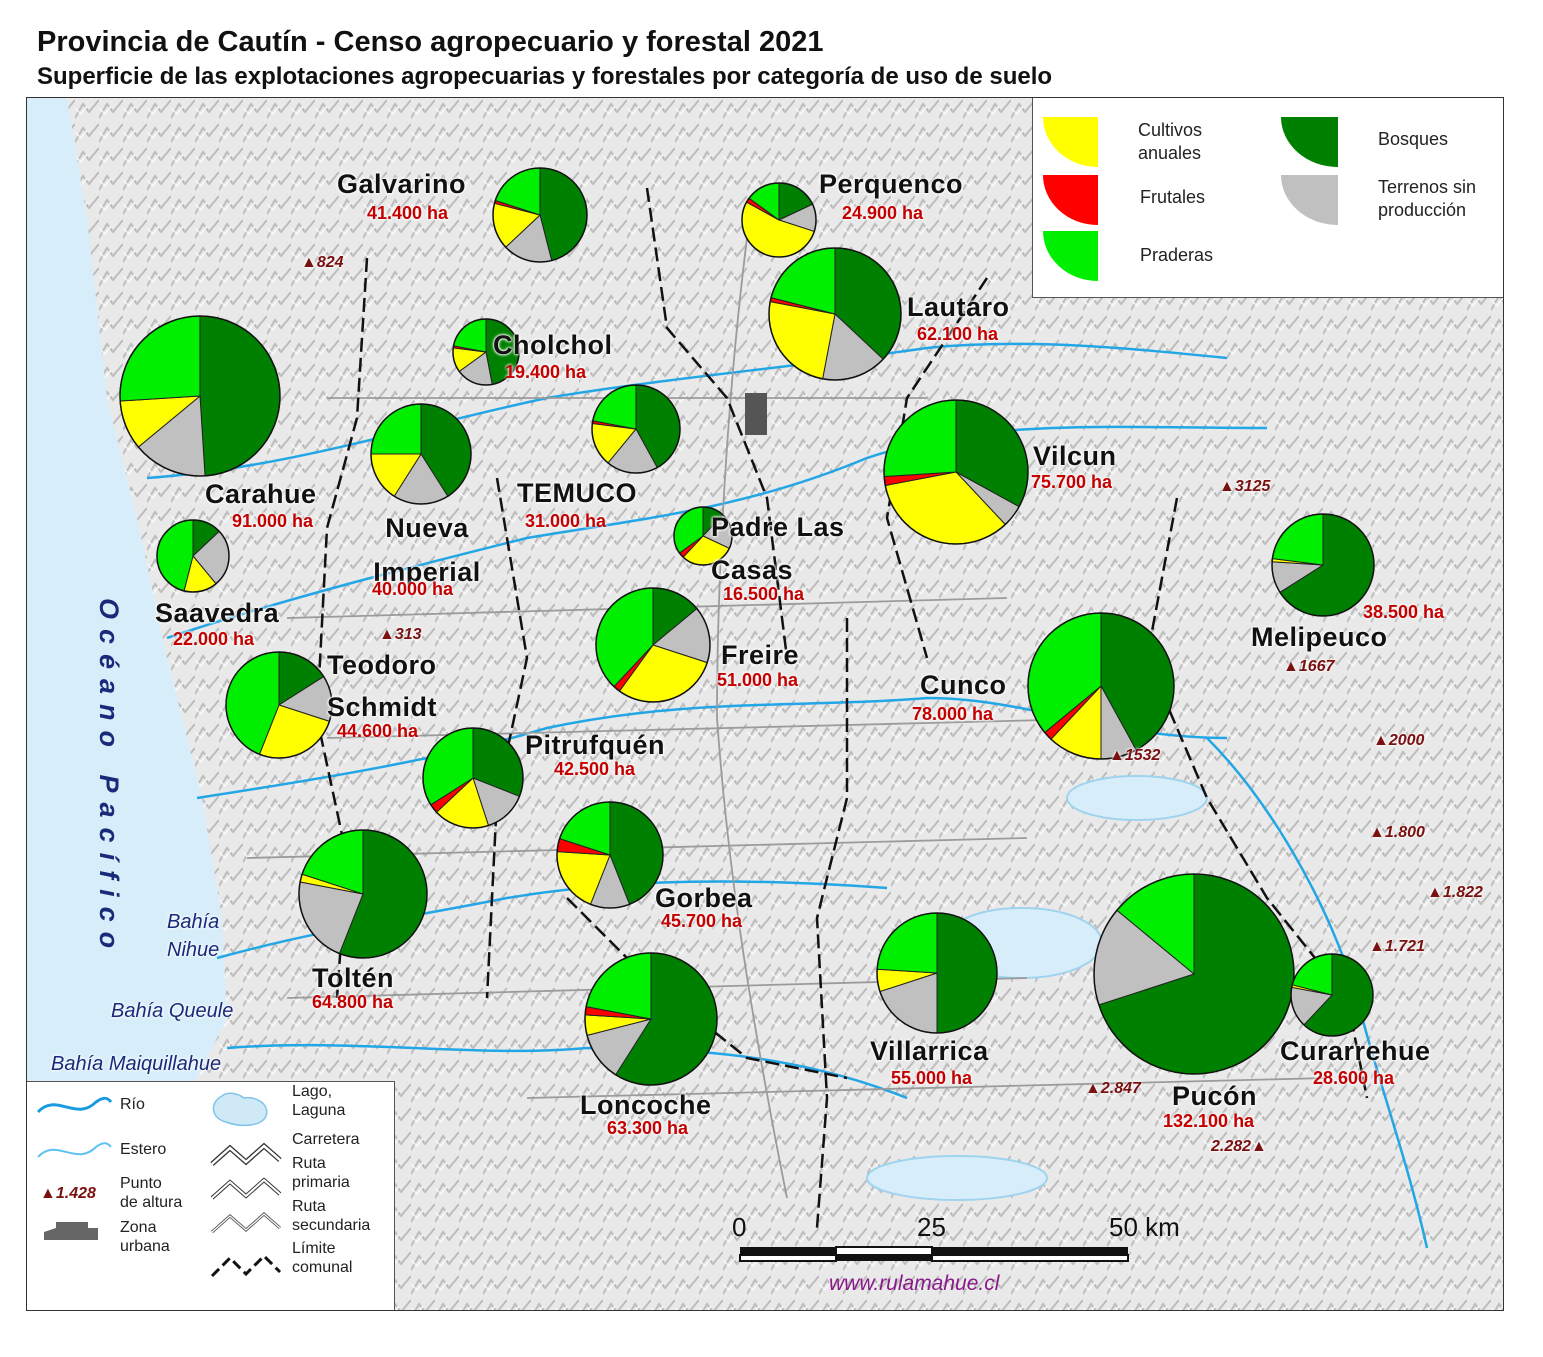 Image resolution: width=1543 pixels, height=1357 pixels. I want to click on comuna-area: 42.500 ha, so click(595, 769).